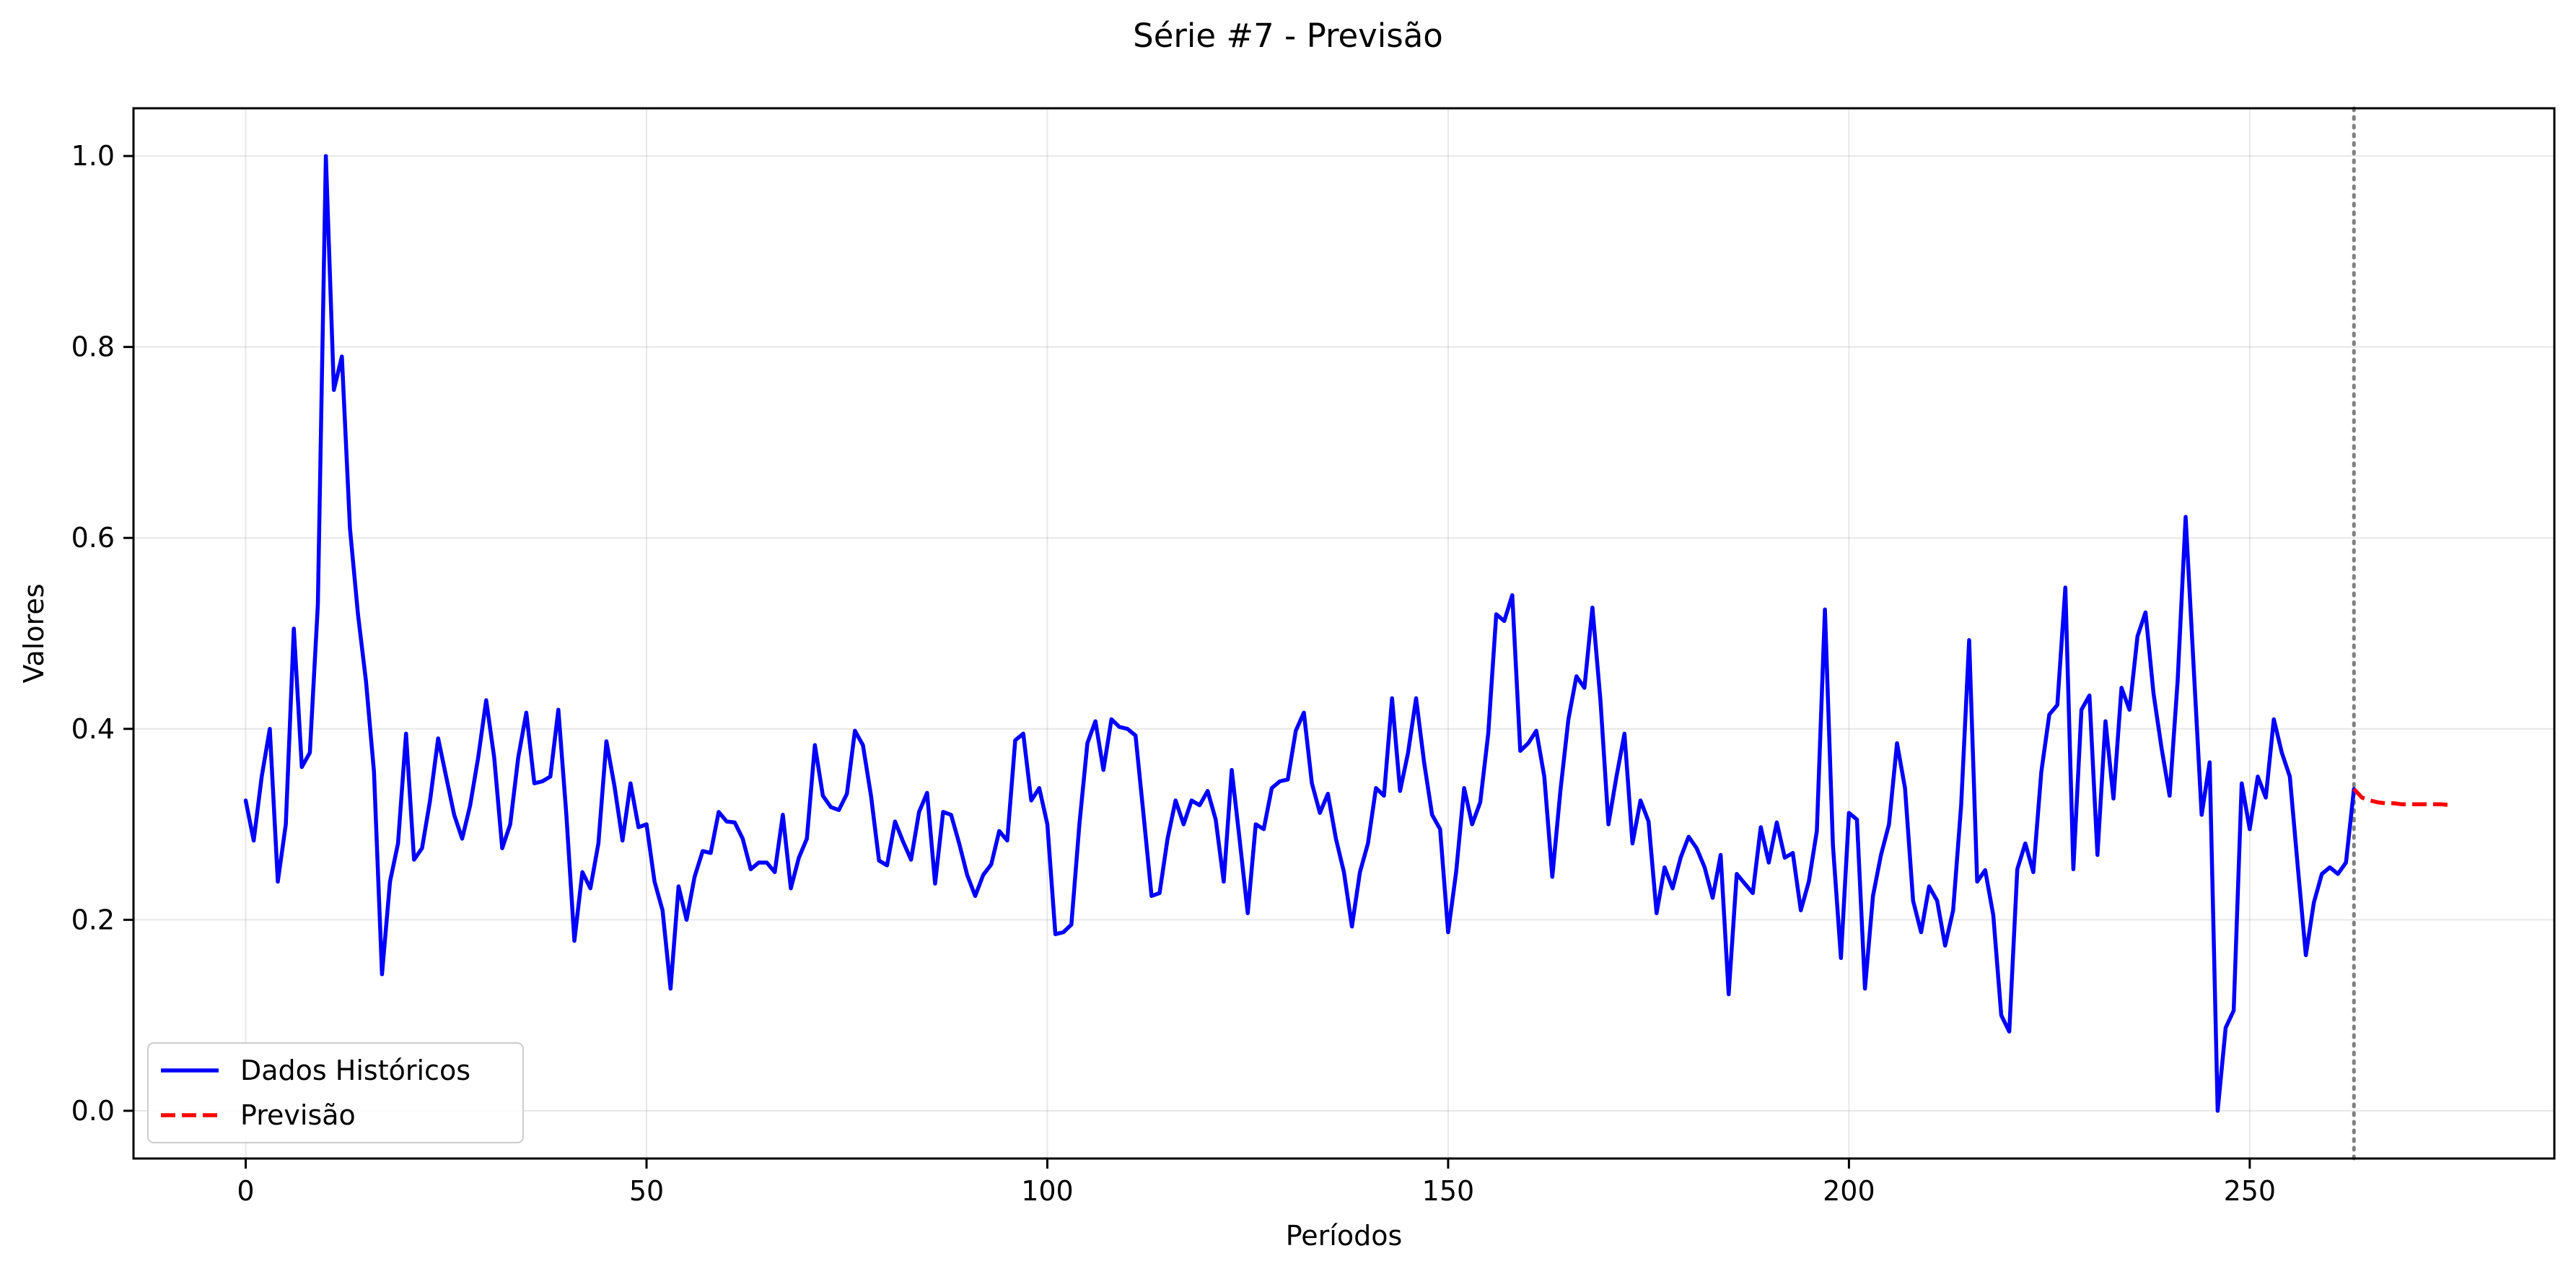 This screenshot has width=2576, height=1274. I want to click on x-tick-label: 0, so click(245, 1191).